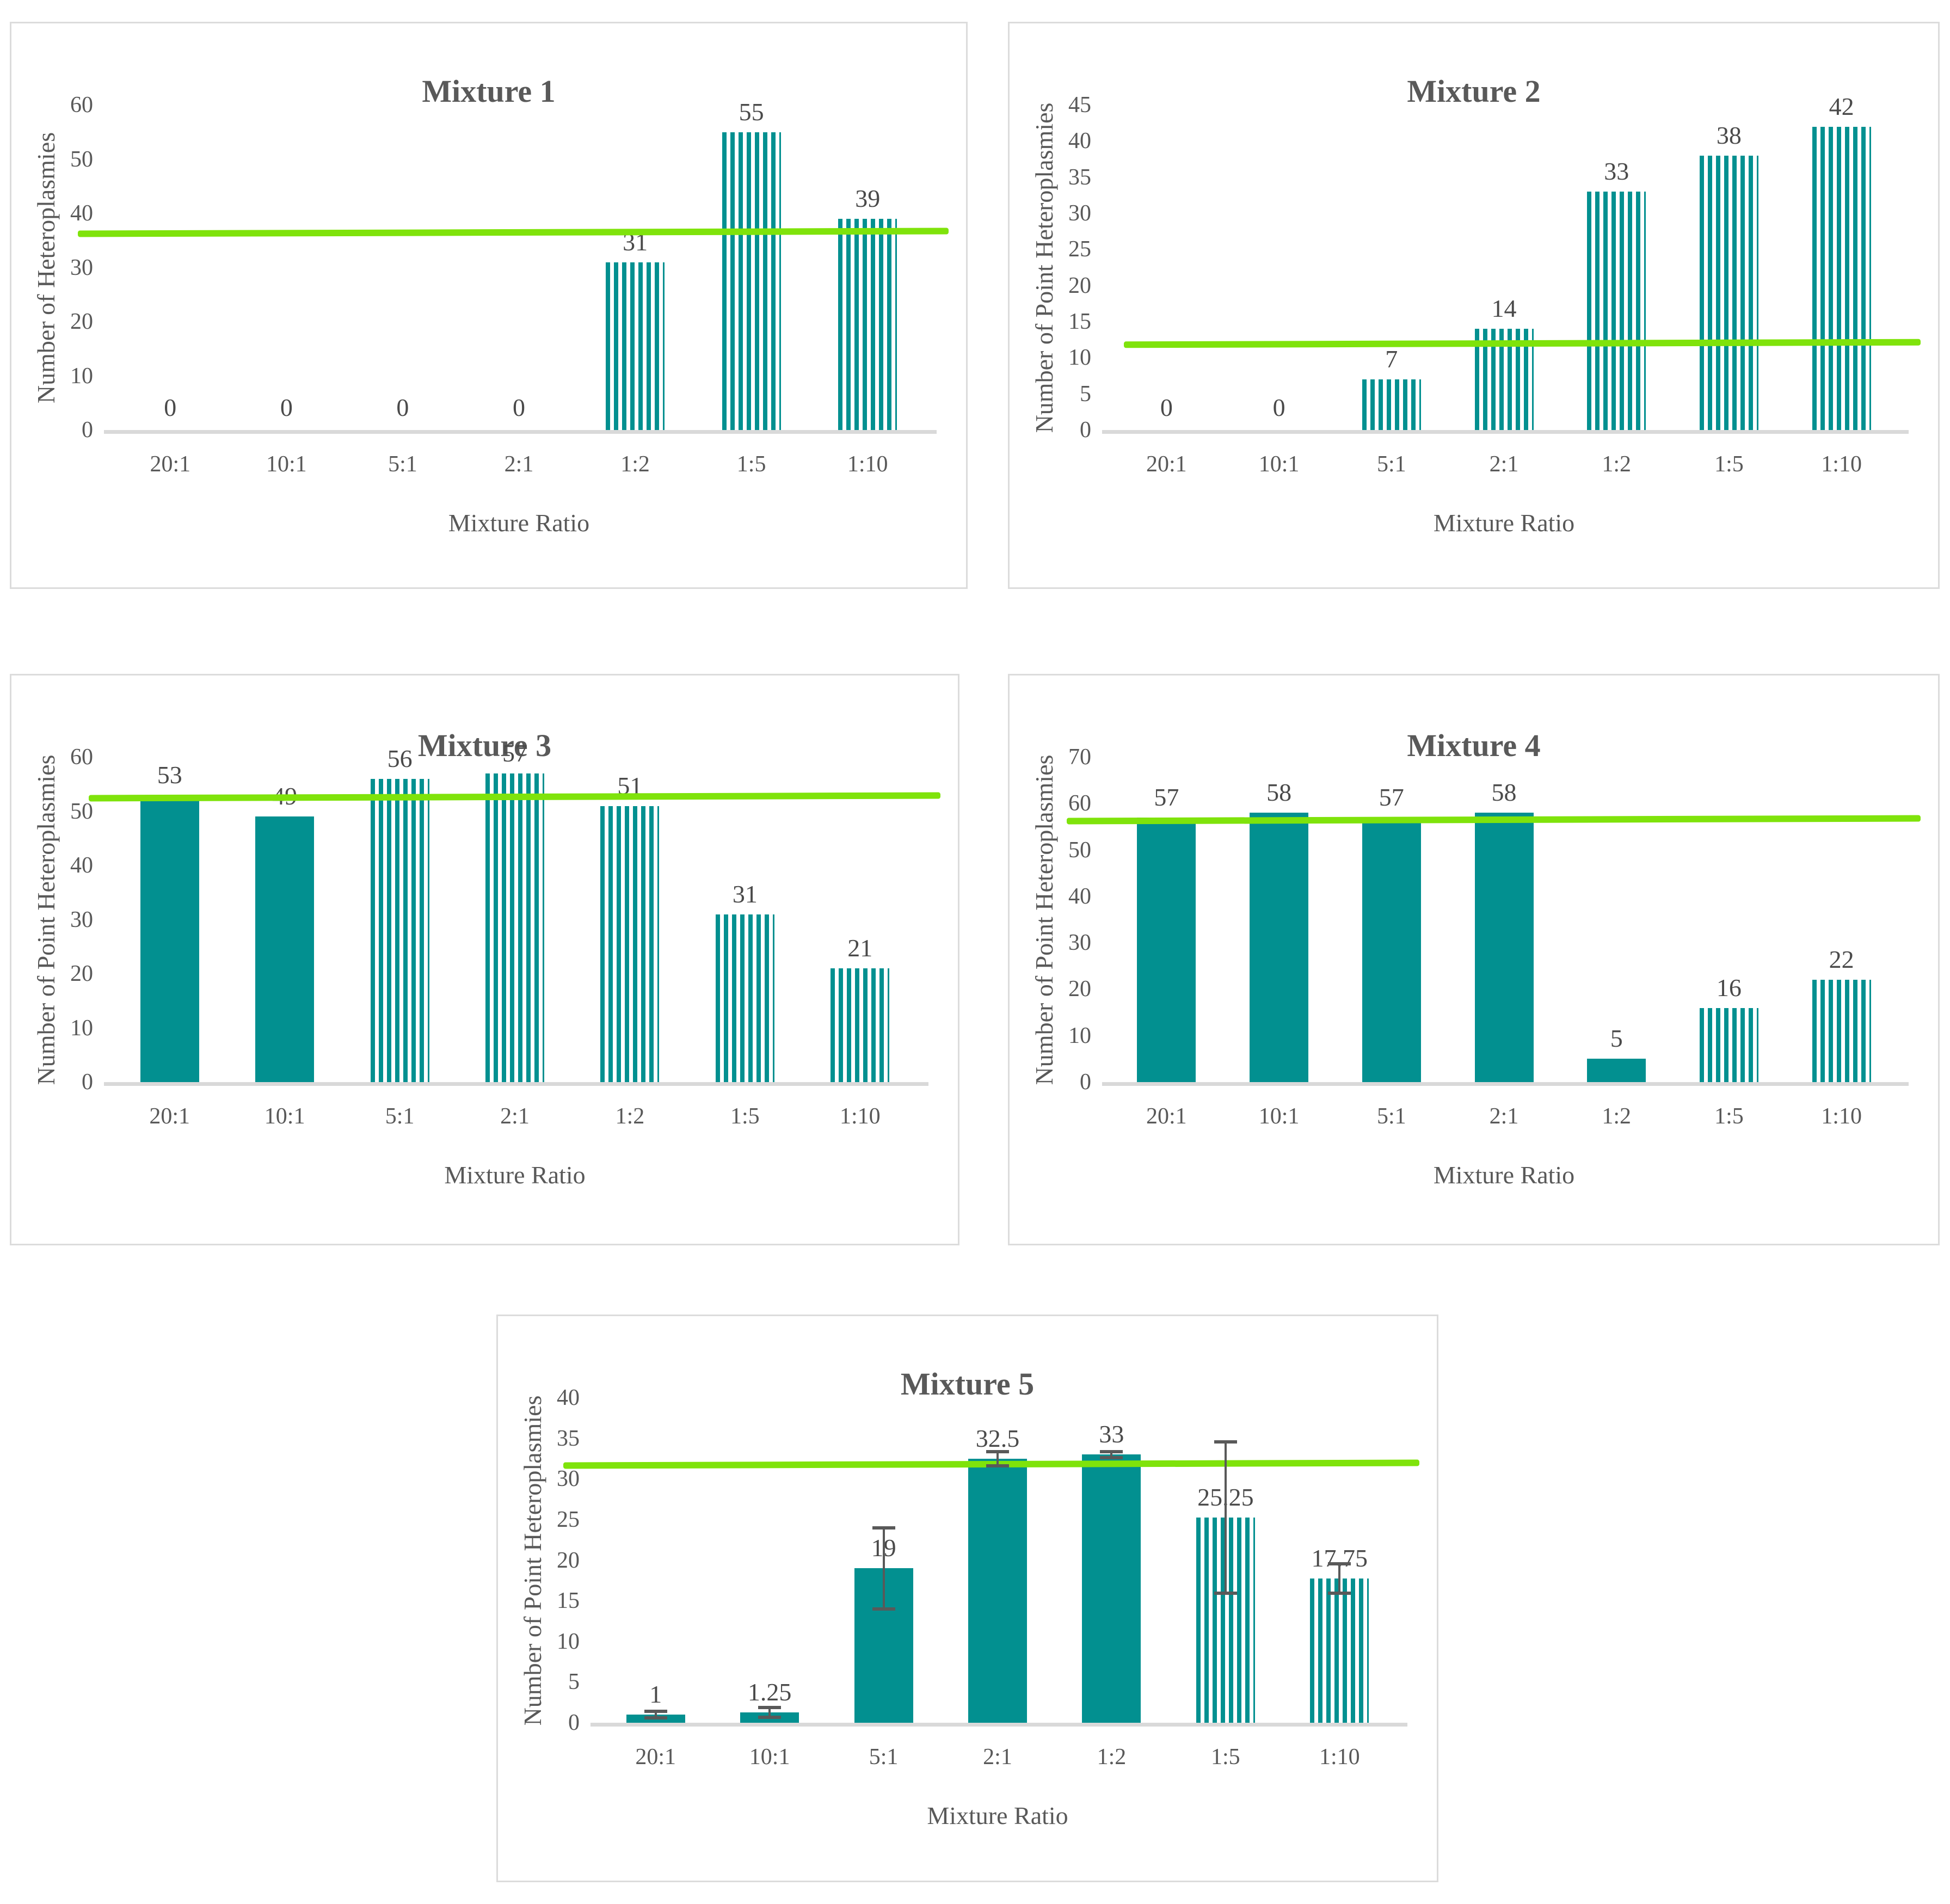 The width and height of the screenshot is (1950, 1904). Describe the element at coordinates (751, 111) in the screenshot. I see `data-label: 55` at that location.